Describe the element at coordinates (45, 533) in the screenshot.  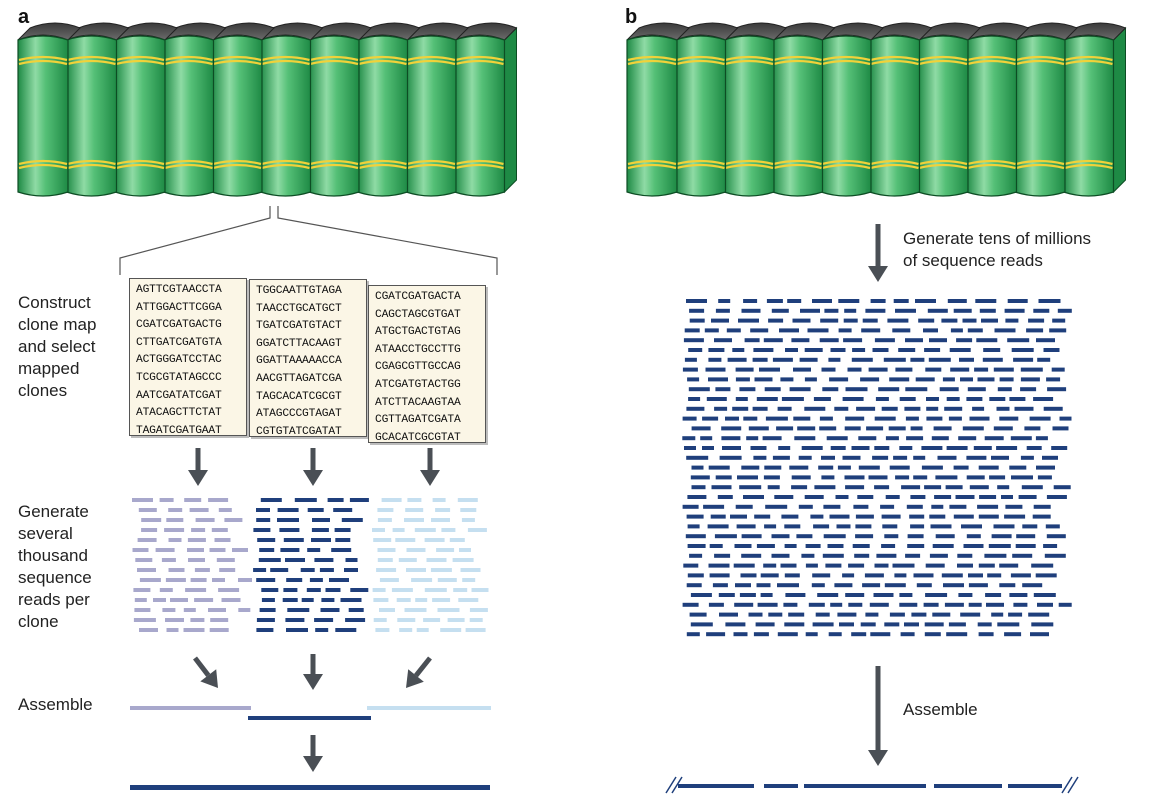
I see `generate-label-line: several` at that location.